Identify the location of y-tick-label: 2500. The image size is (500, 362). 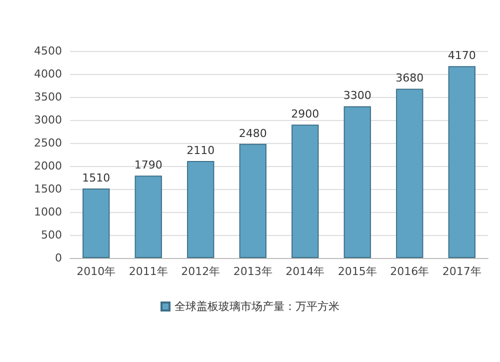
(48, 143).